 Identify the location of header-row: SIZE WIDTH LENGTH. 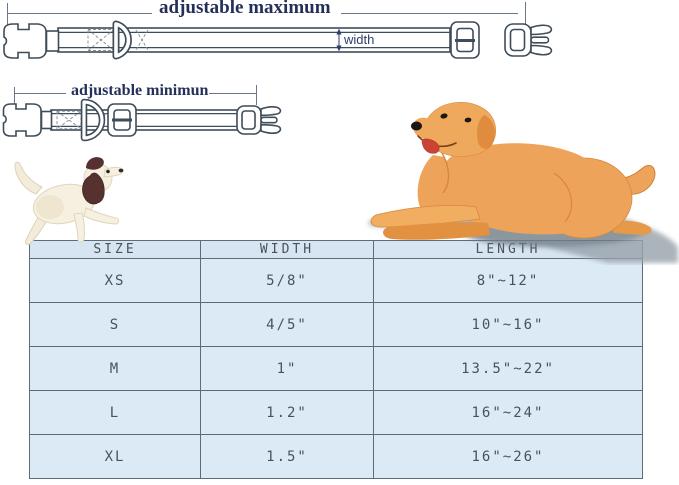
(336, 249).